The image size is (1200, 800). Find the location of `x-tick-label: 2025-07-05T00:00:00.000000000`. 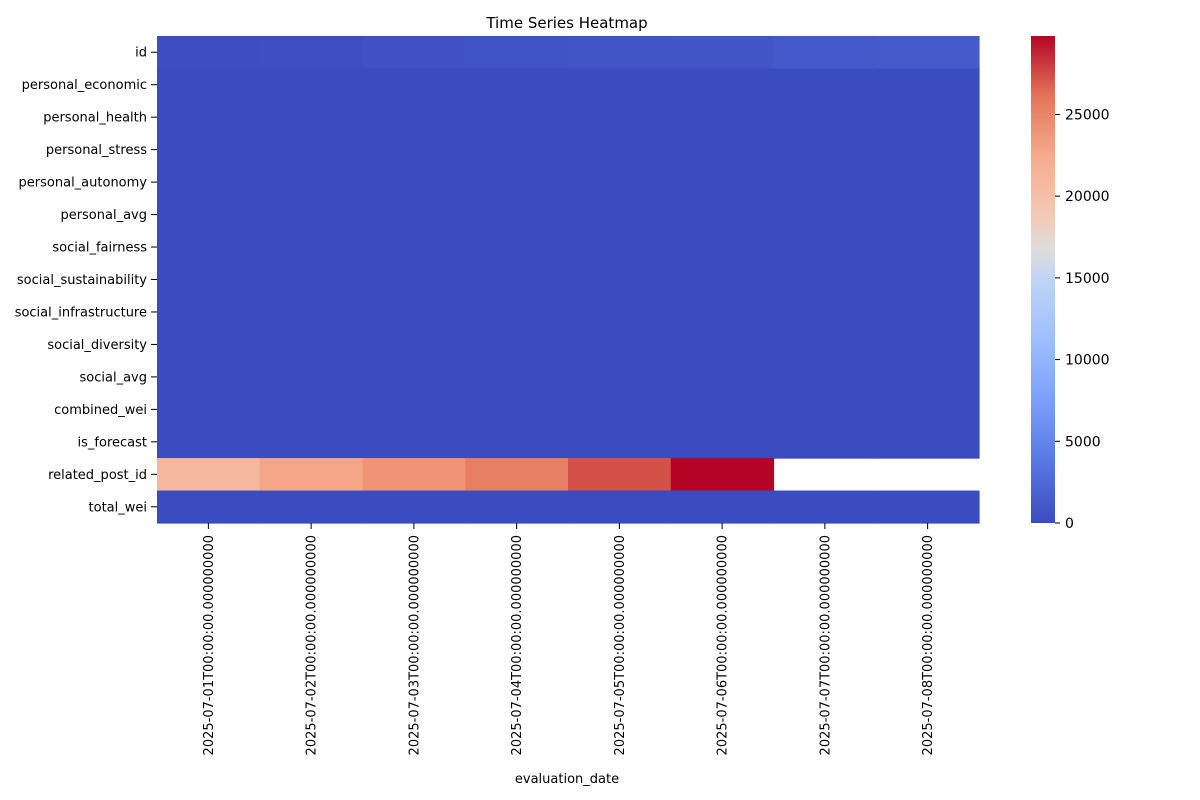

x-tick-label: 2025-07-05T00:00:00.000000000 is located at coordinates (620, 645).